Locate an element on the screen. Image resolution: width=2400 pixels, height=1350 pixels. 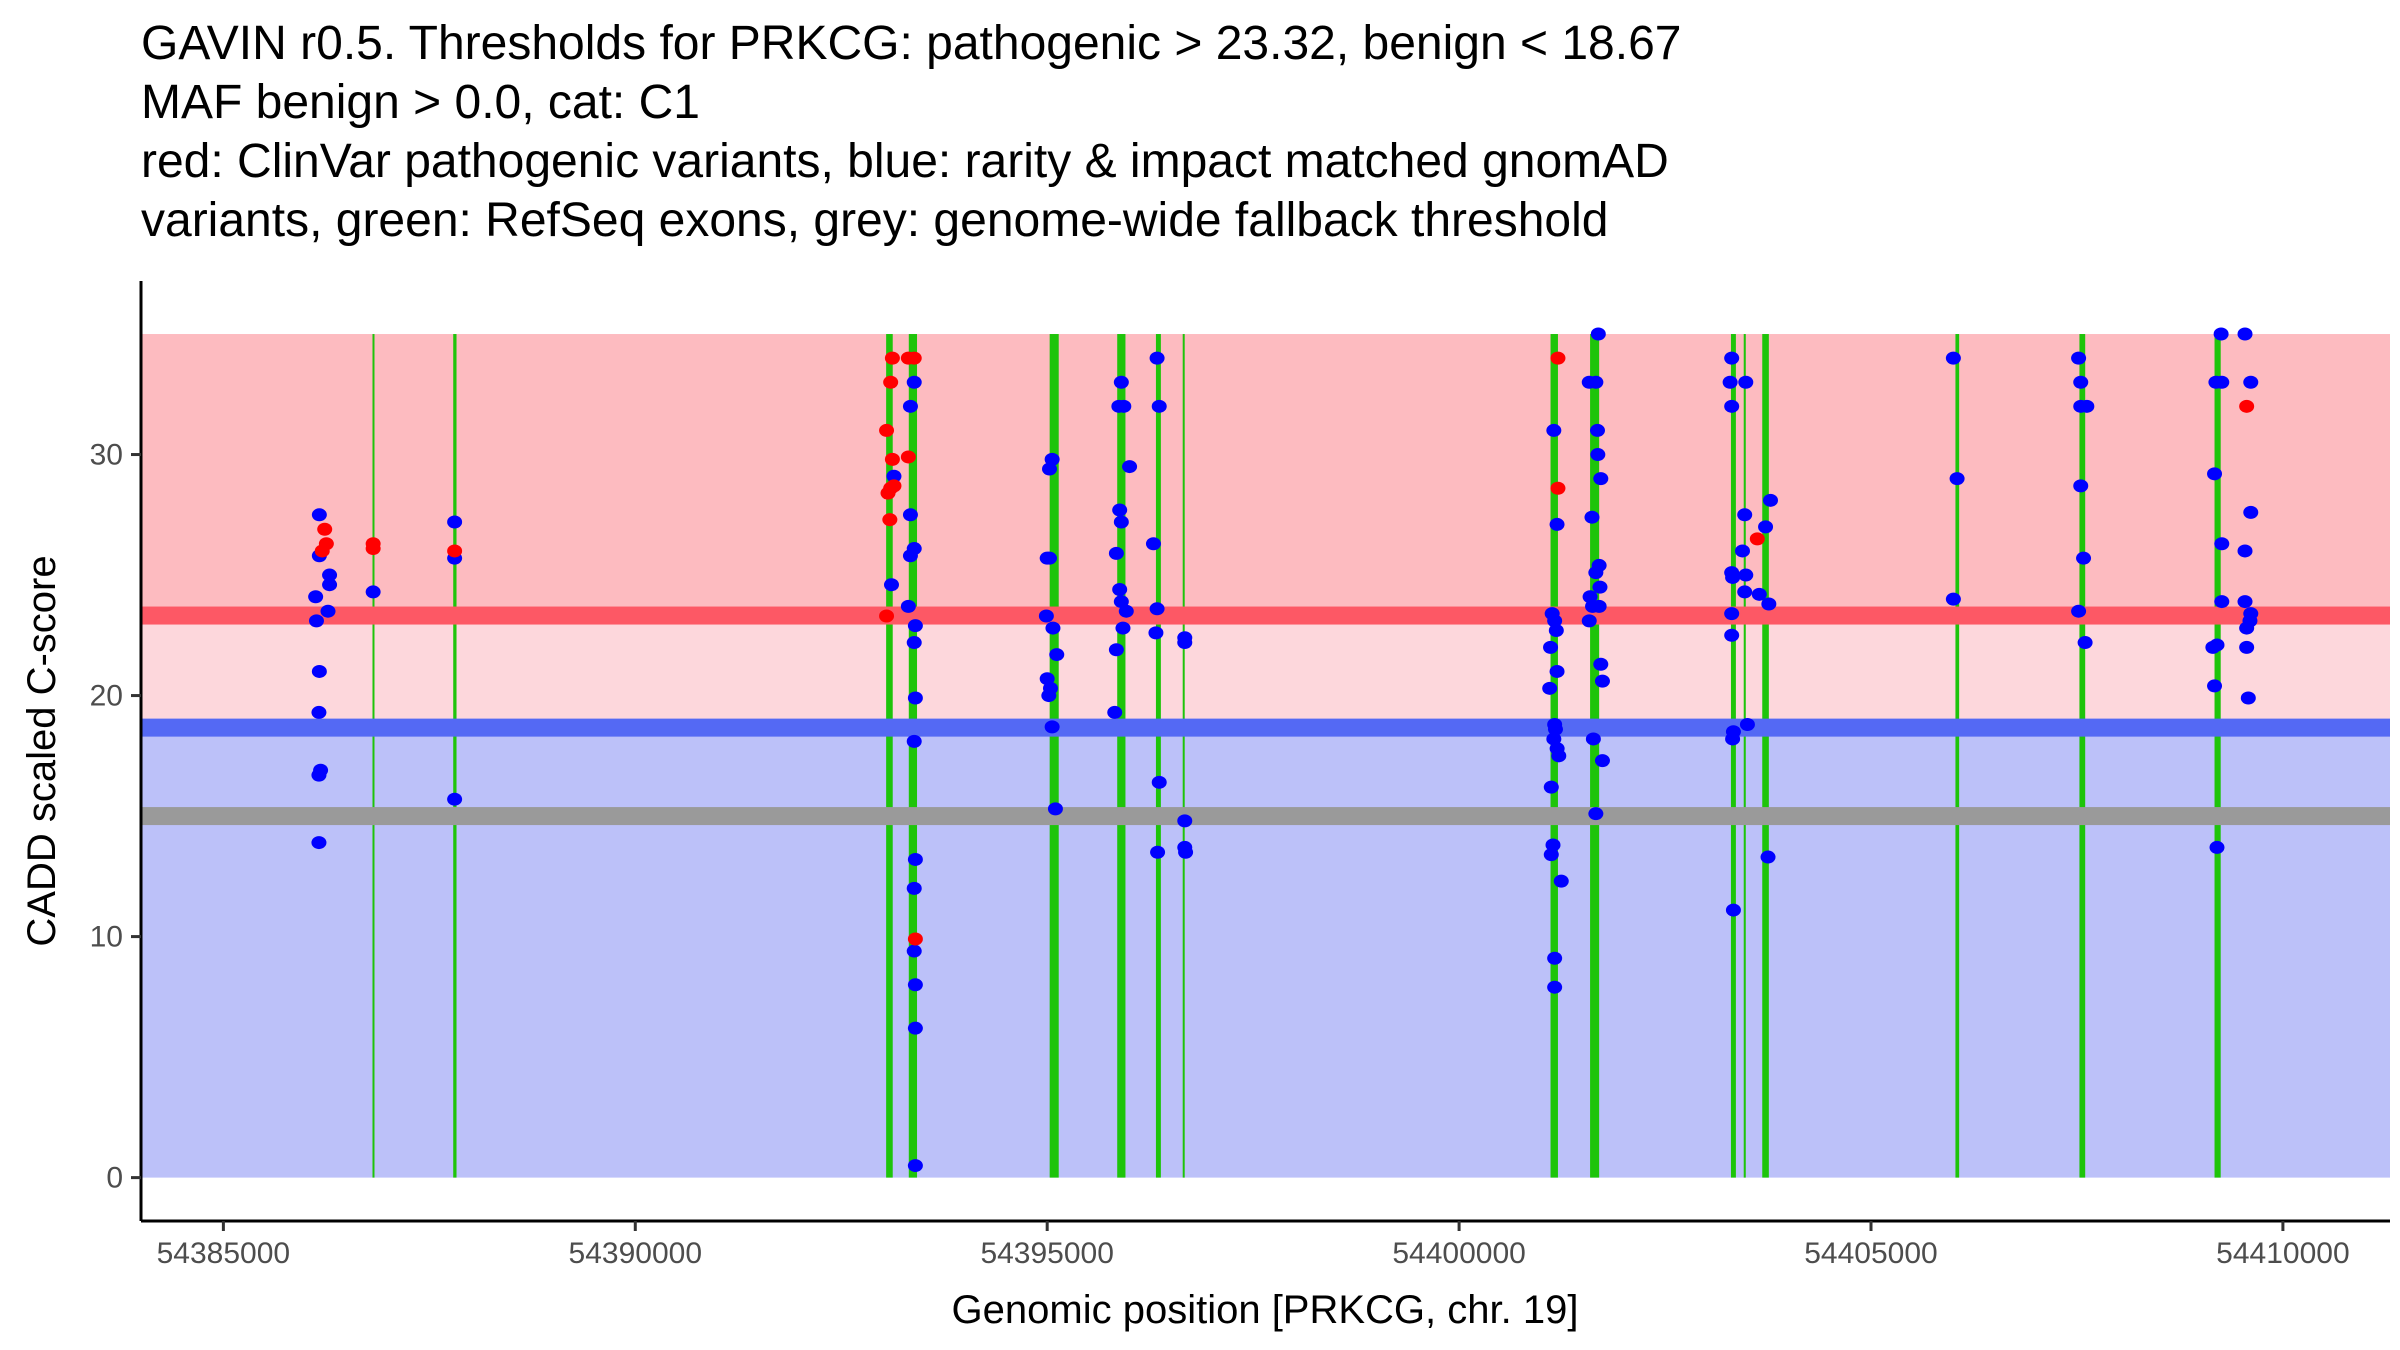
y-tick-label: 0 is located at coordinates (114, 1178).